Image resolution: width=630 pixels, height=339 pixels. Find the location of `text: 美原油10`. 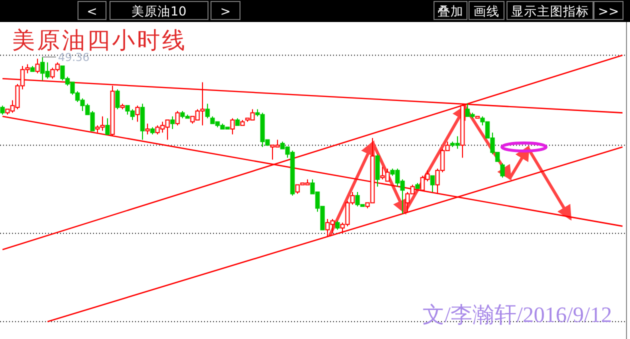

text: 美原油10 is located at coordinates (159, 11).